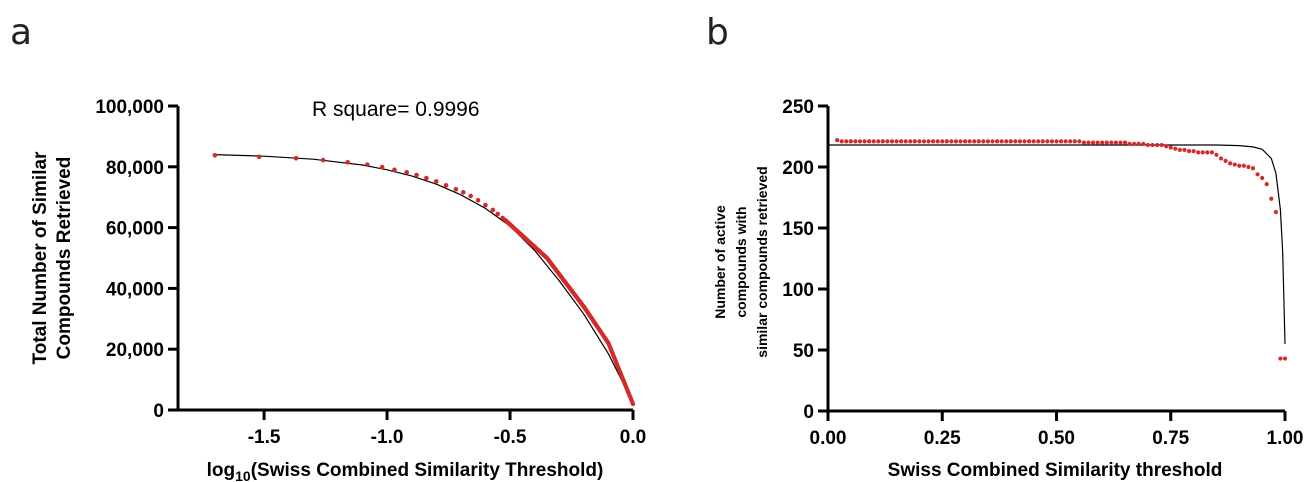 The image size is (1309, 482). What do you see at coordinates (64, 258) in the screenshot?
I see `y-axis-title-a-line2: Compounds Retrieved` at bounding box center [64, 258].